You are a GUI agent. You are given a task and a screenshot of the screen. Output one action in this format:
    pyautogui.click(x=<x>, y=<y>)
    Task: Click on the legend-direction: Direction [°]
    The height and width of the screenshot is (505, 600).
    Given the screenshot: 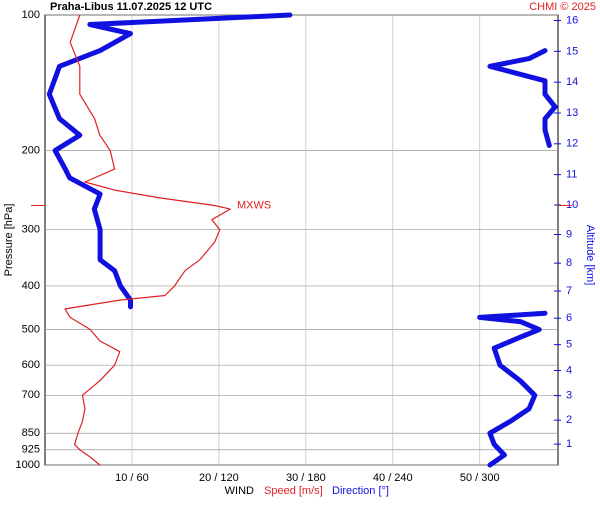 What is the action you would take?
    pyautogui.click(x=360, y=491)
    